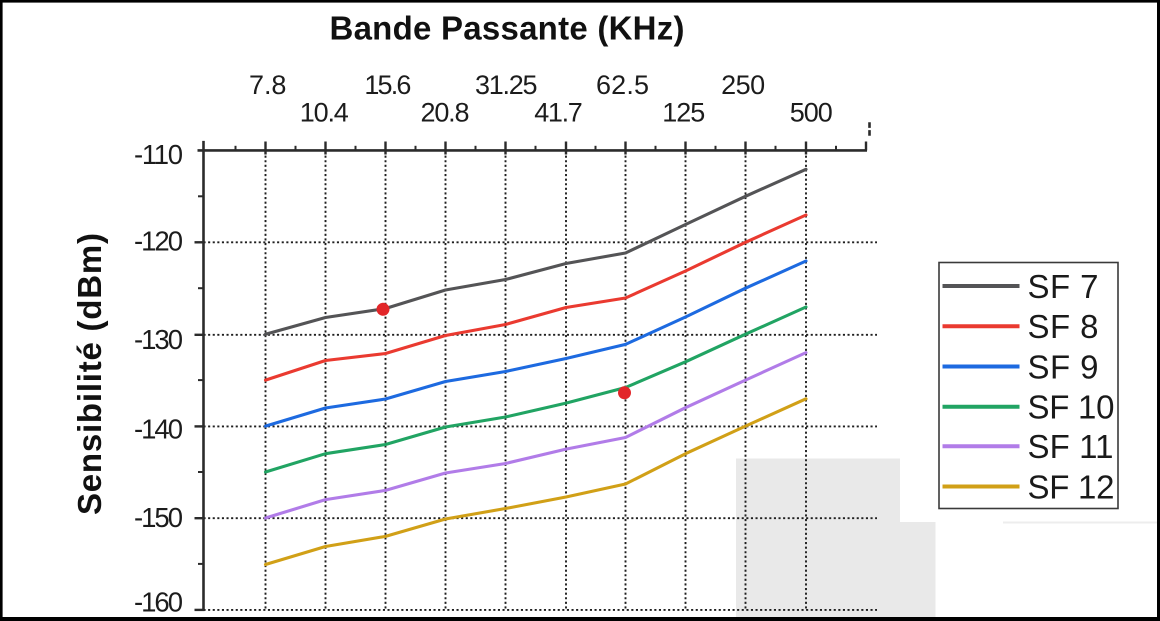 The height and width of the screenshot is (621, 1160). I want to click on svg-text: 41.7, so click(558, 112).